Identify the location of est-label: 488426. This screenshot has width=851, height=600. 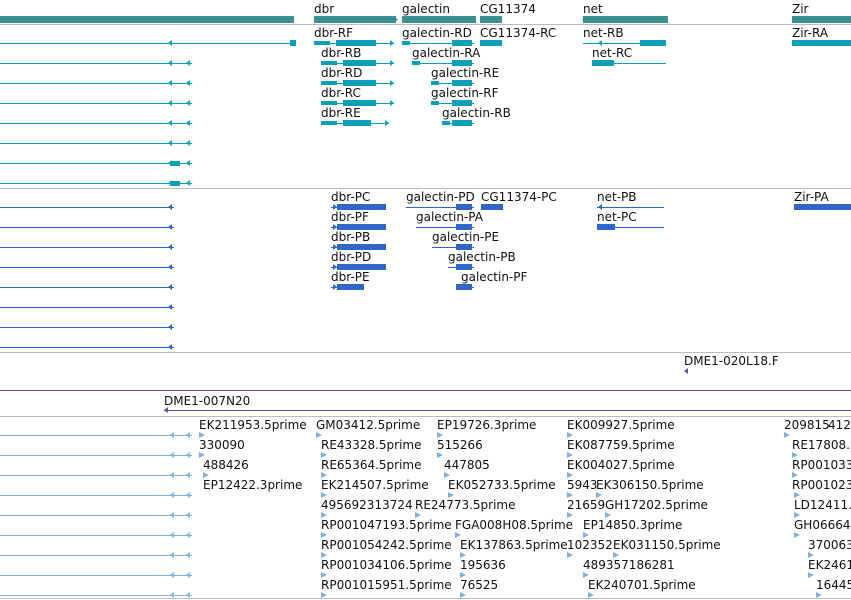
(226, 465).